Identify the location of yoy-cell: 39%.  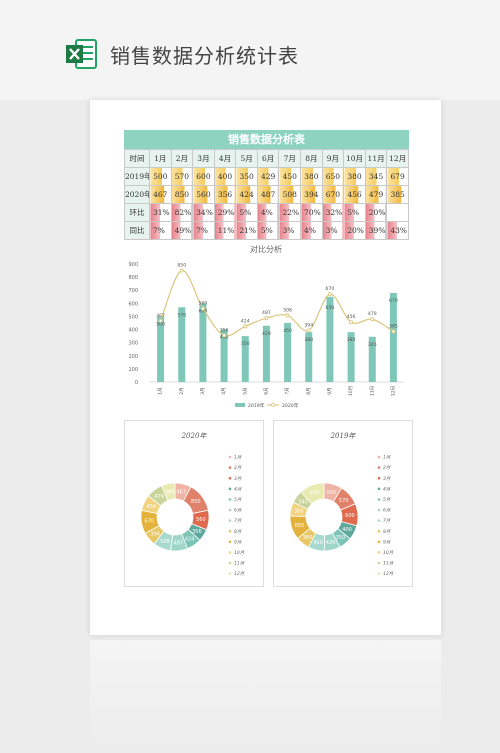
(376, 230).